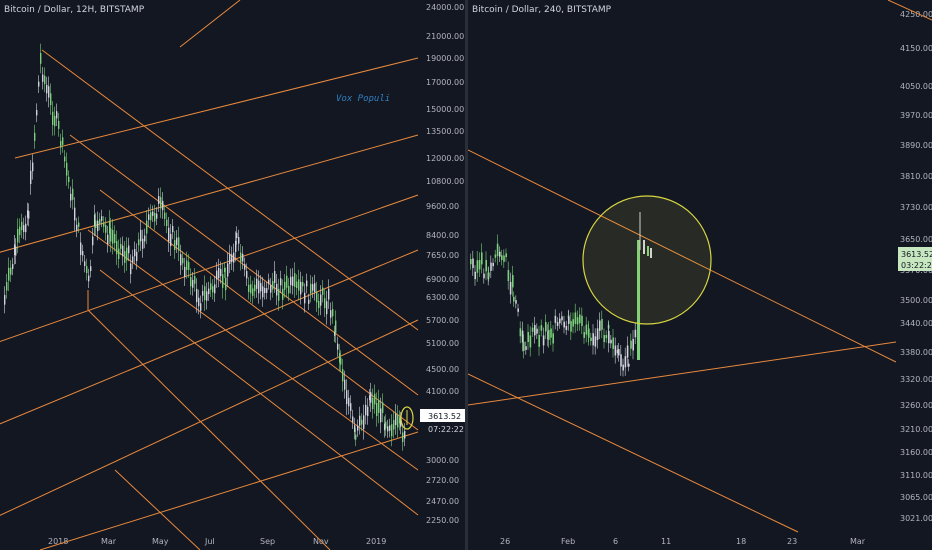 Image resolution: width=932 pixels, height=550 pixels. What do you see at coordinates (442, 255) in the screenshot?
I see `y-tick-label: 7650.00` at bounding box center [442, 255].